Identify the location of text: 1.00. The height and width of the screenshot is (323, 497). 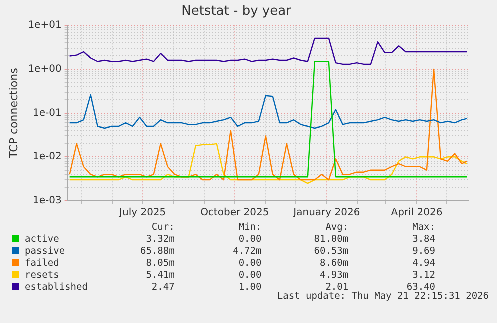
(250, 288).